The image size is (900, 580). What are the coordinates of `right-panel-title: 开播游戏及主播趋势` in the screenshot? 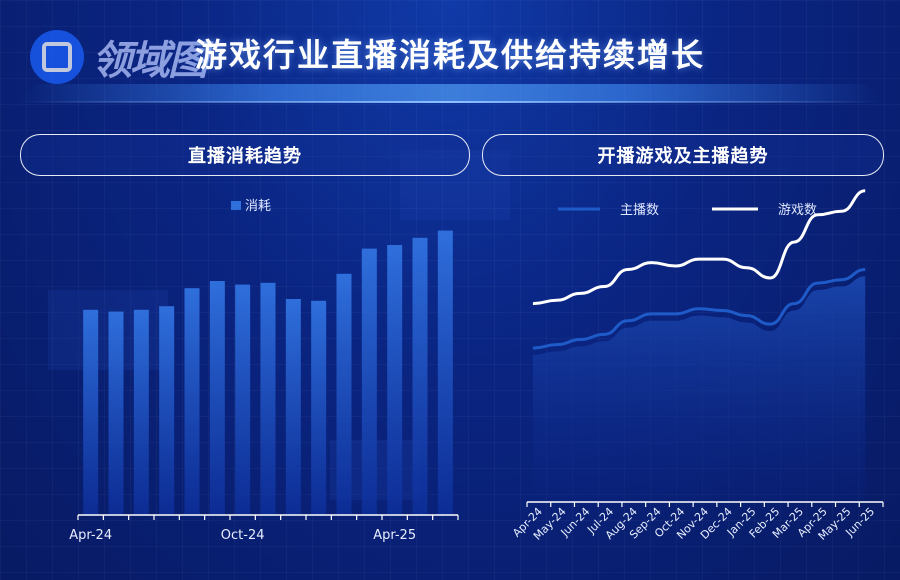 It's located at (683, 156).